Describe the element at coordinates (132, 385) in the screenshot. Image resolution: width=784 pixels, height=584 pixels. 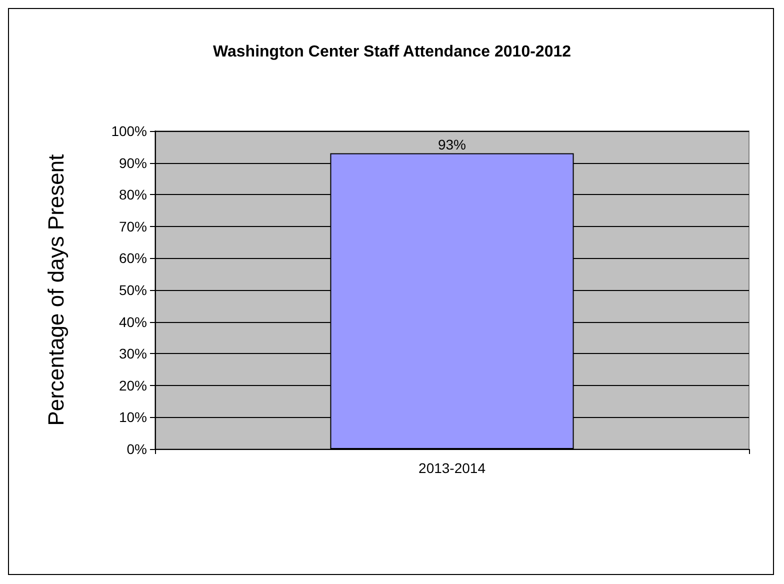
I see `y-tick-label: 20%` at that location.